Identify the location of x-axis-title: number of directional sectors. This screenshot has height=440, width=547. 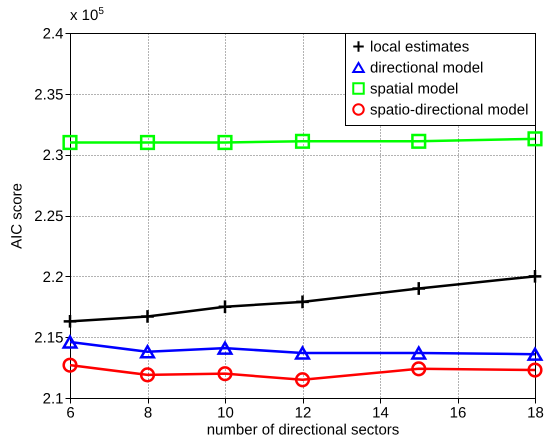
(303, 430).